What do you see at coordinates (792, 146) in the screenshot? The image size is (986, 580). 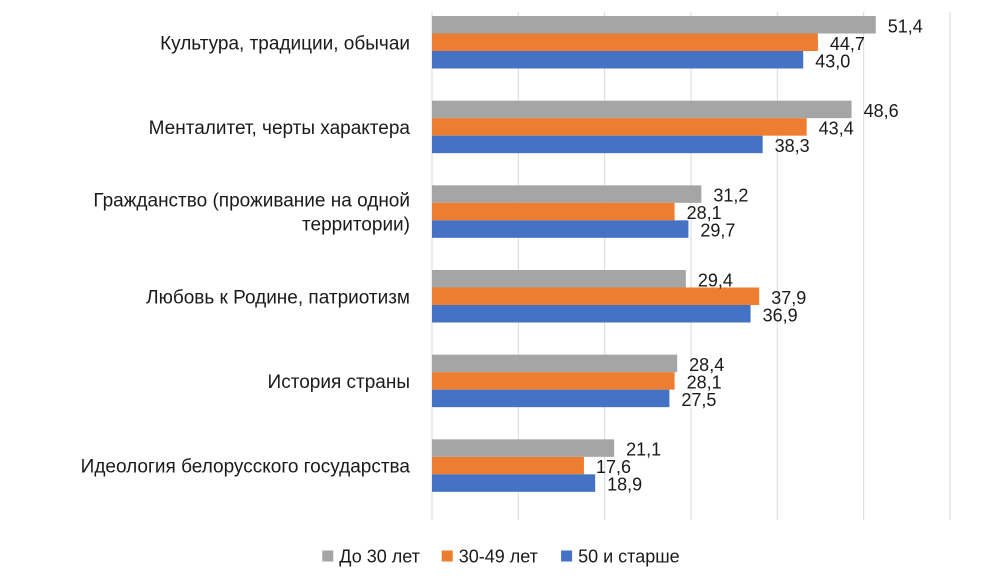 I see `data-label: 38,3` at bounding box center [792, 146].